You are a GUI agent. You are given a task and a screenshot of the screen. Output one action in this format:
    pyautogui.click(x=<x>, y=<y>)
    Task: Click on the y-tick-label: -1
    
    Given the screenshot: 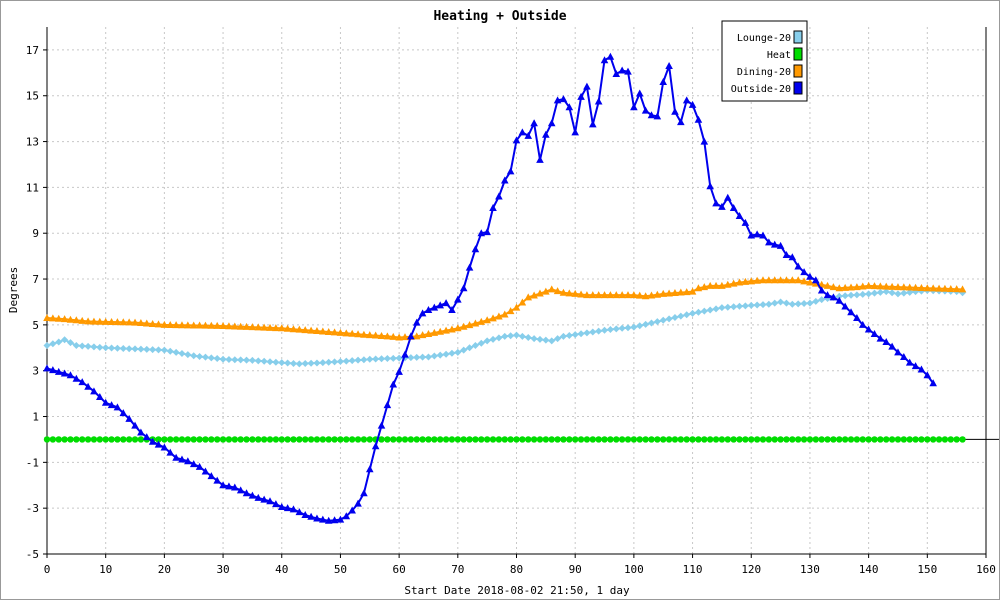 What is the action you would take?
    pyautogui.click(x=32, y=462)
    